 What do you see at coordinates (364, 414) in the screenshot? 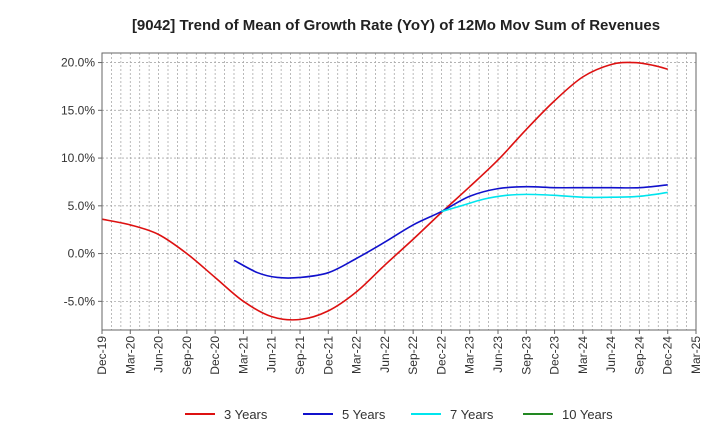
I see `legend-label-5-years: 5 Years` at bounding box center [364, 414].